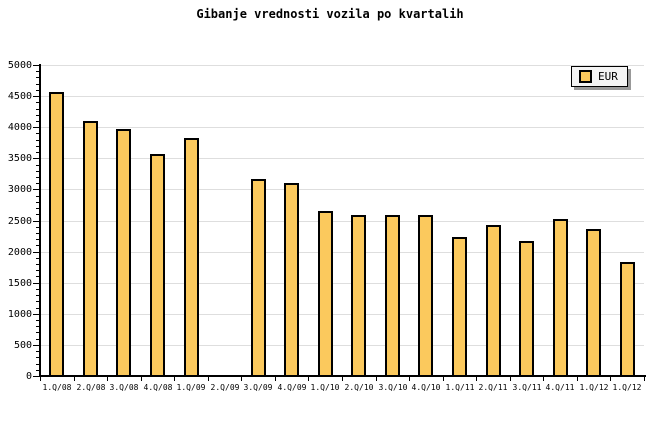 Image resolution: width=660 pixels, height=440 pixels. What do you see at coordinates (292, 387) in the screenshot?
I see `x-axis-label: 4.Q/09` at bounding box center [292, 387].